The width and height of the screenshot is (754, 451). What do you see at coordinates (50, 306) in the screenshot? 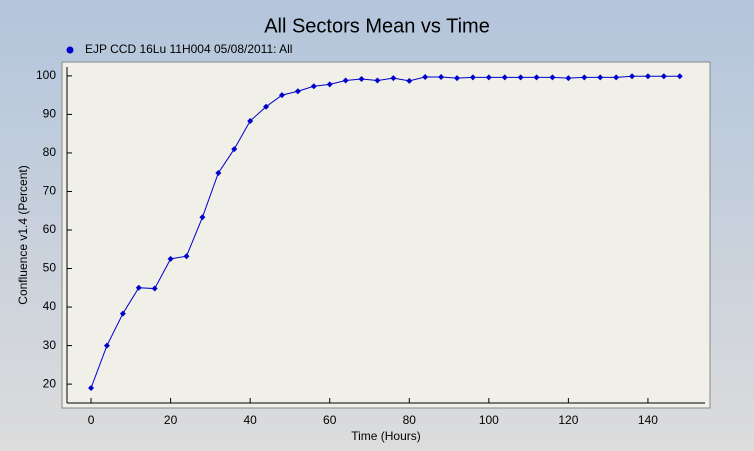
I see `y-tick-label: 40` at bounding box center [50, 306].